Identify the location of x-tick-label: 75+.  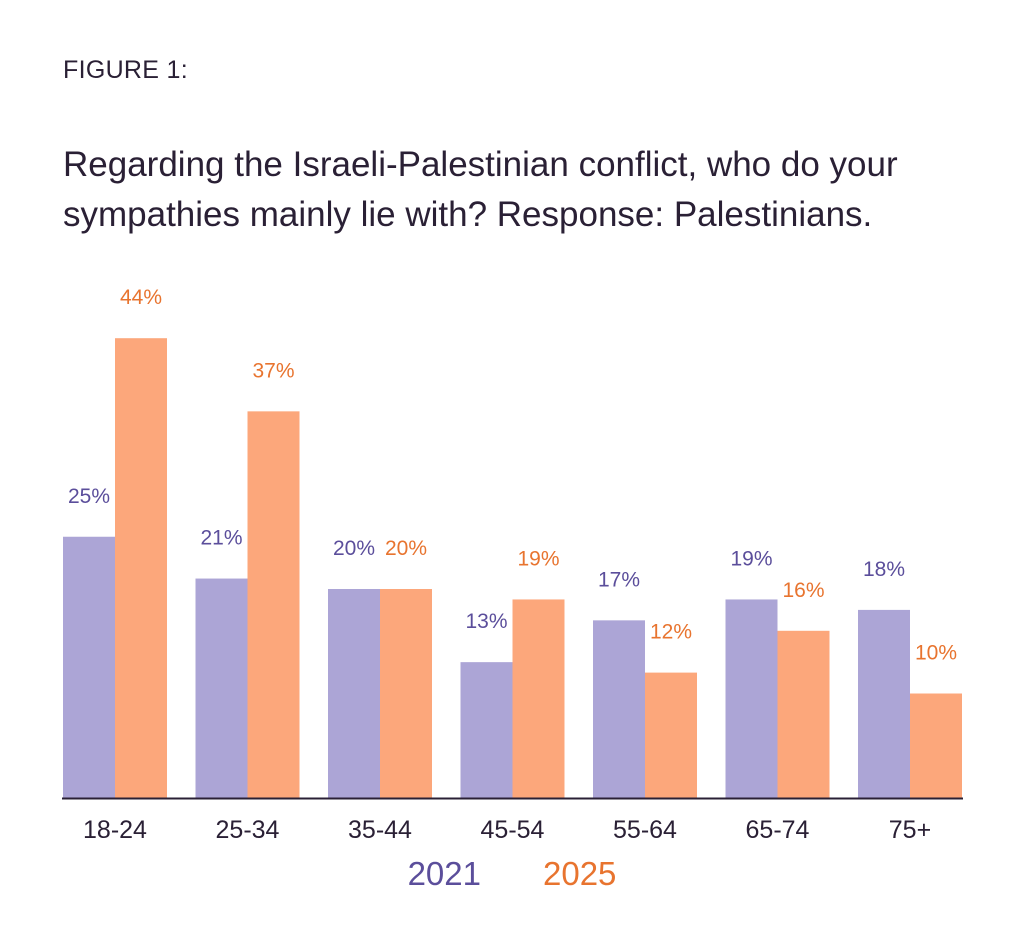
(910, 830).